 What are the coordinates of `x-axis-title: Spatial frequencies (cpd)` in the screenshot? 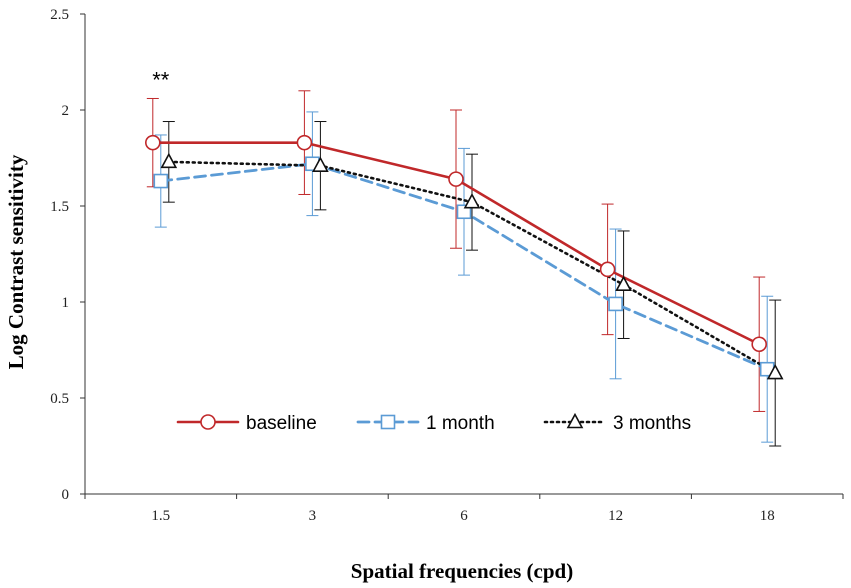 It's located at (462, 571).